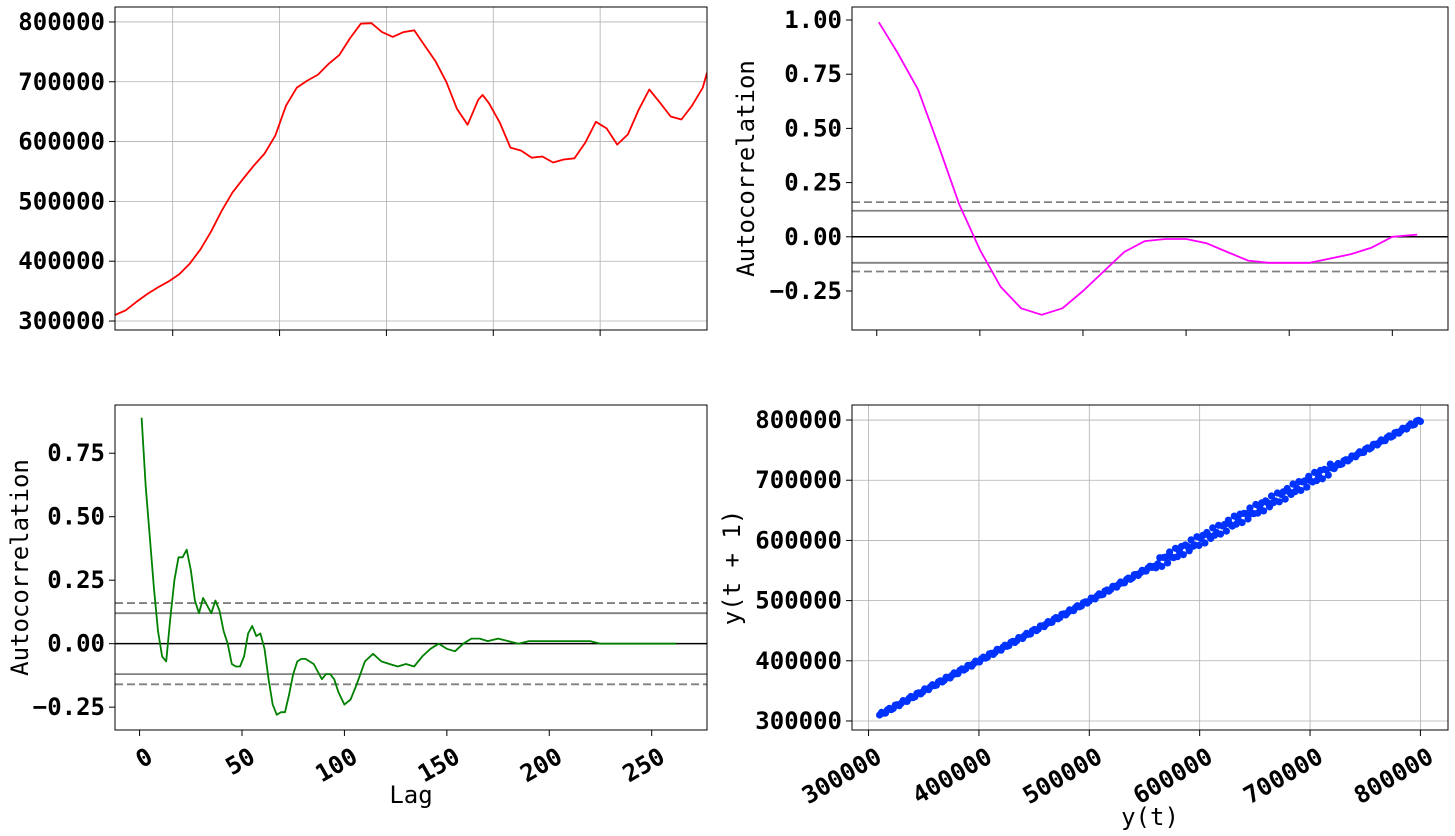 The width and height of the screenshot is (1455, 836). What do you see at coordinates (1062, 776) in the screenshot?
I see `x-tick-label: 500000` at bounding box center [1062, 776].